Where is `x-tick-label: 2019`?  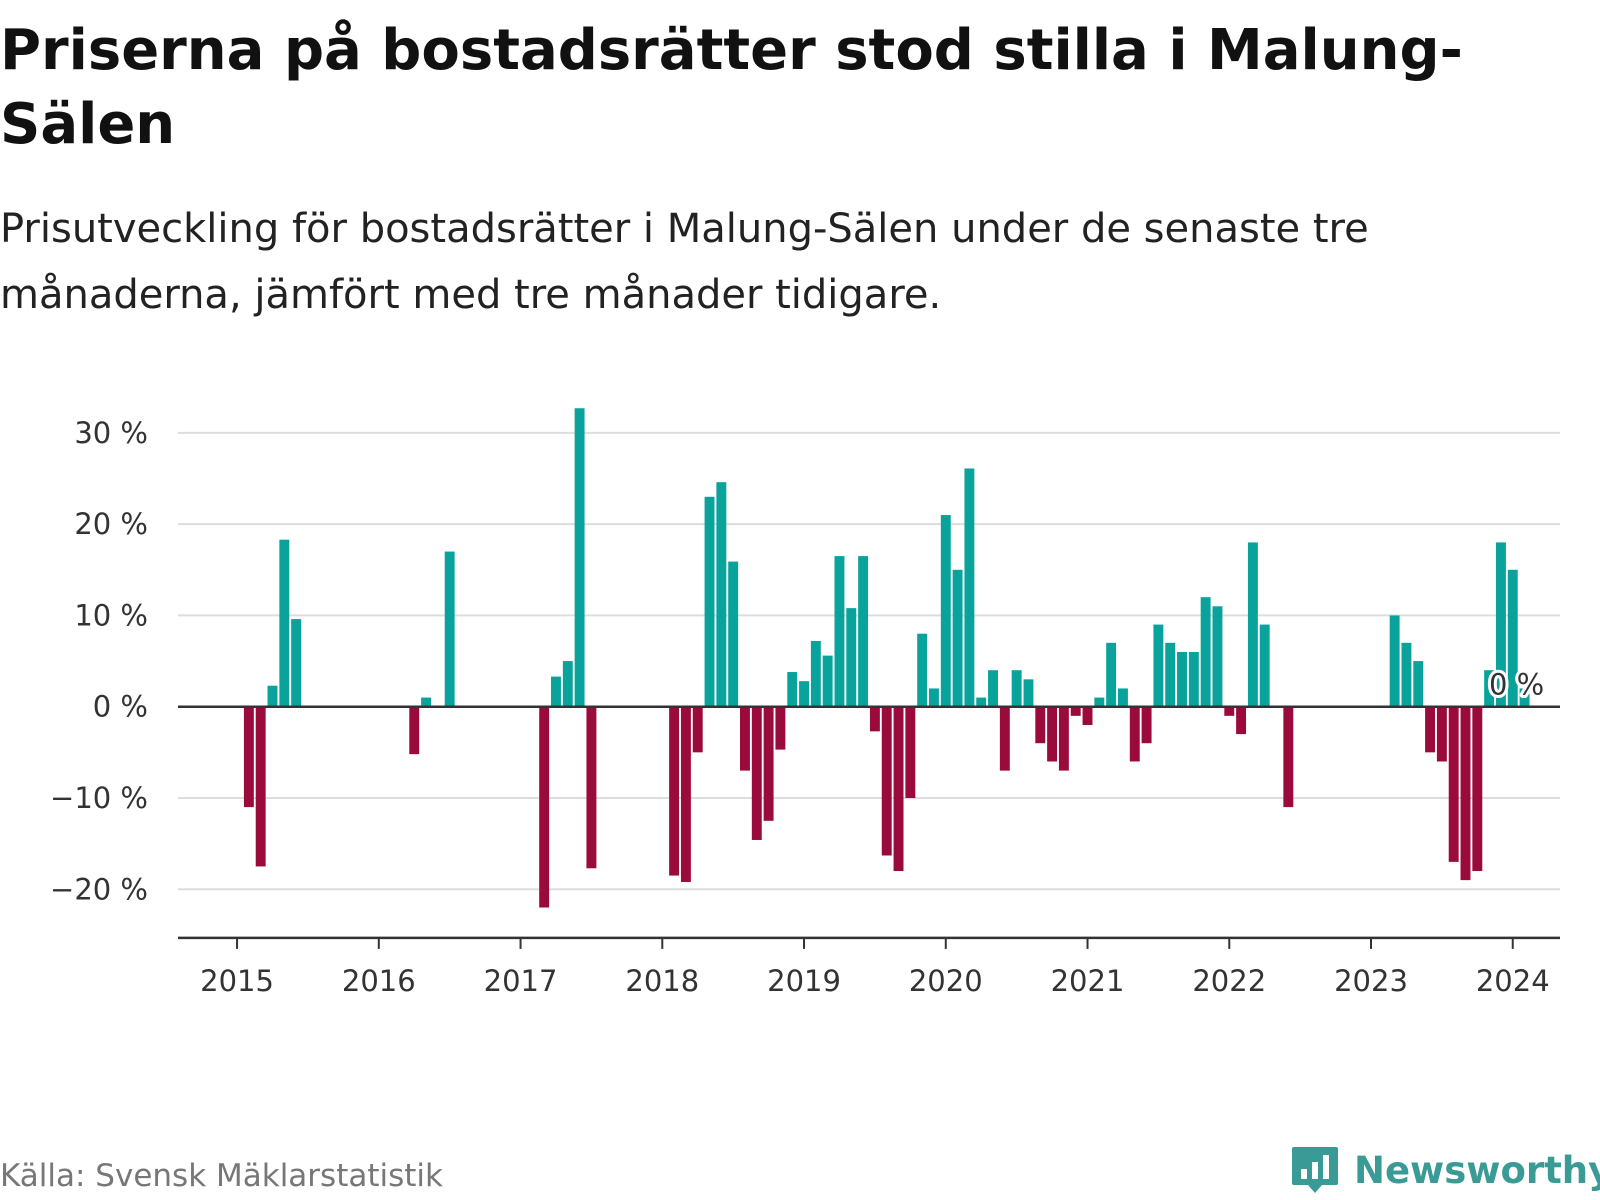 x-tick-label: 2019 is located at coordinates (804, 981).